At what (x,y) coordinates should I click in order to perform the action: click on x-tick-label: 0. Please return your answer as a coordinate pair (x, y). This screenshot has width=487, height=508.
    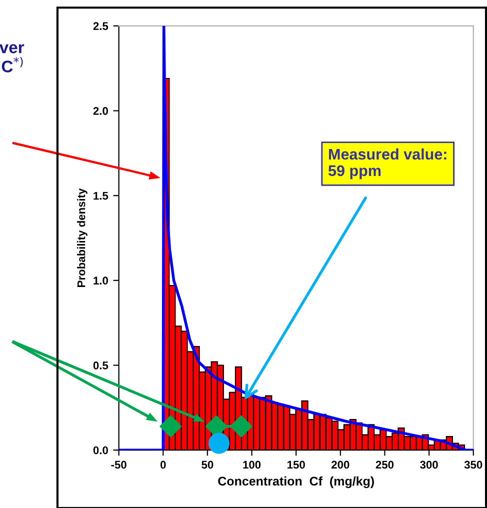
    Looking at the image, I should click on (163, 464).